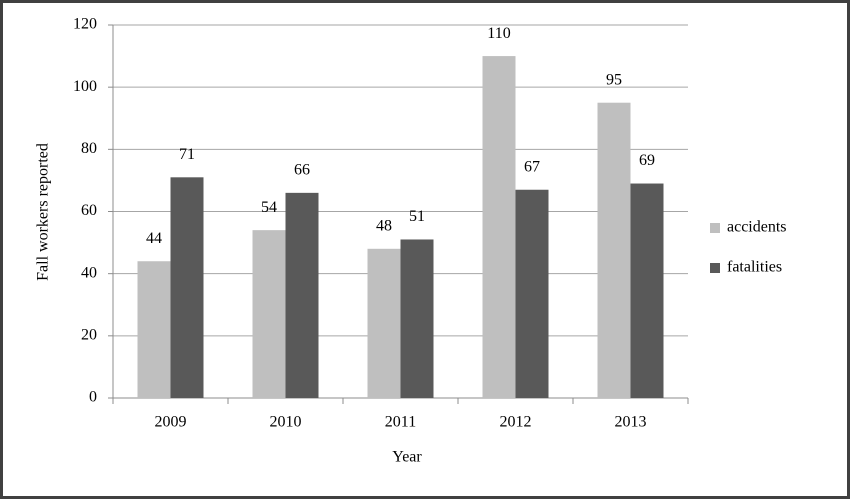 This screenshot has width=850, height=499. I want to click on legend-label: fatalities, so click(754, 267).